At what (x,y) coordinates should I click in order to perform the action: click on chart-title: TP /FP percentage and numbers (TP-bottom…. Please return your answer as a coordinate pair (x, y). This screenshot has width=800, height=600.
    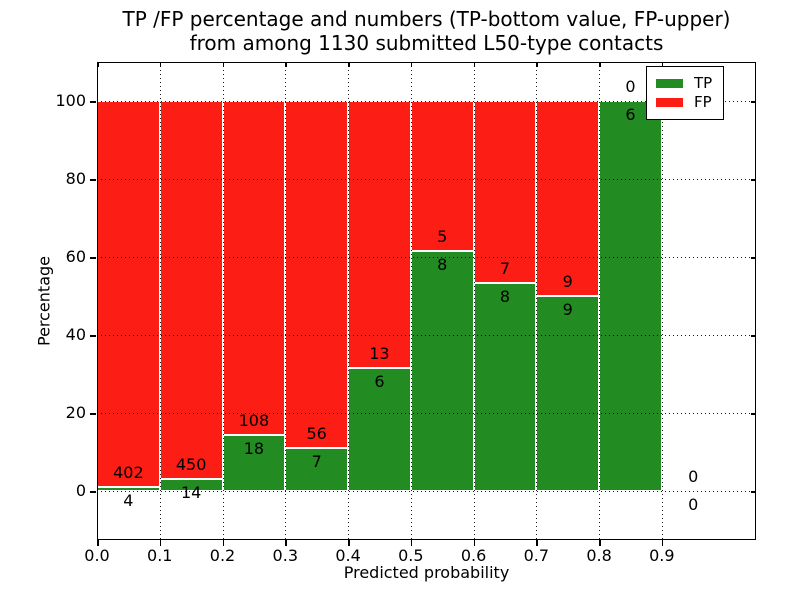
    Looking at the image, I should click on (426, 31).